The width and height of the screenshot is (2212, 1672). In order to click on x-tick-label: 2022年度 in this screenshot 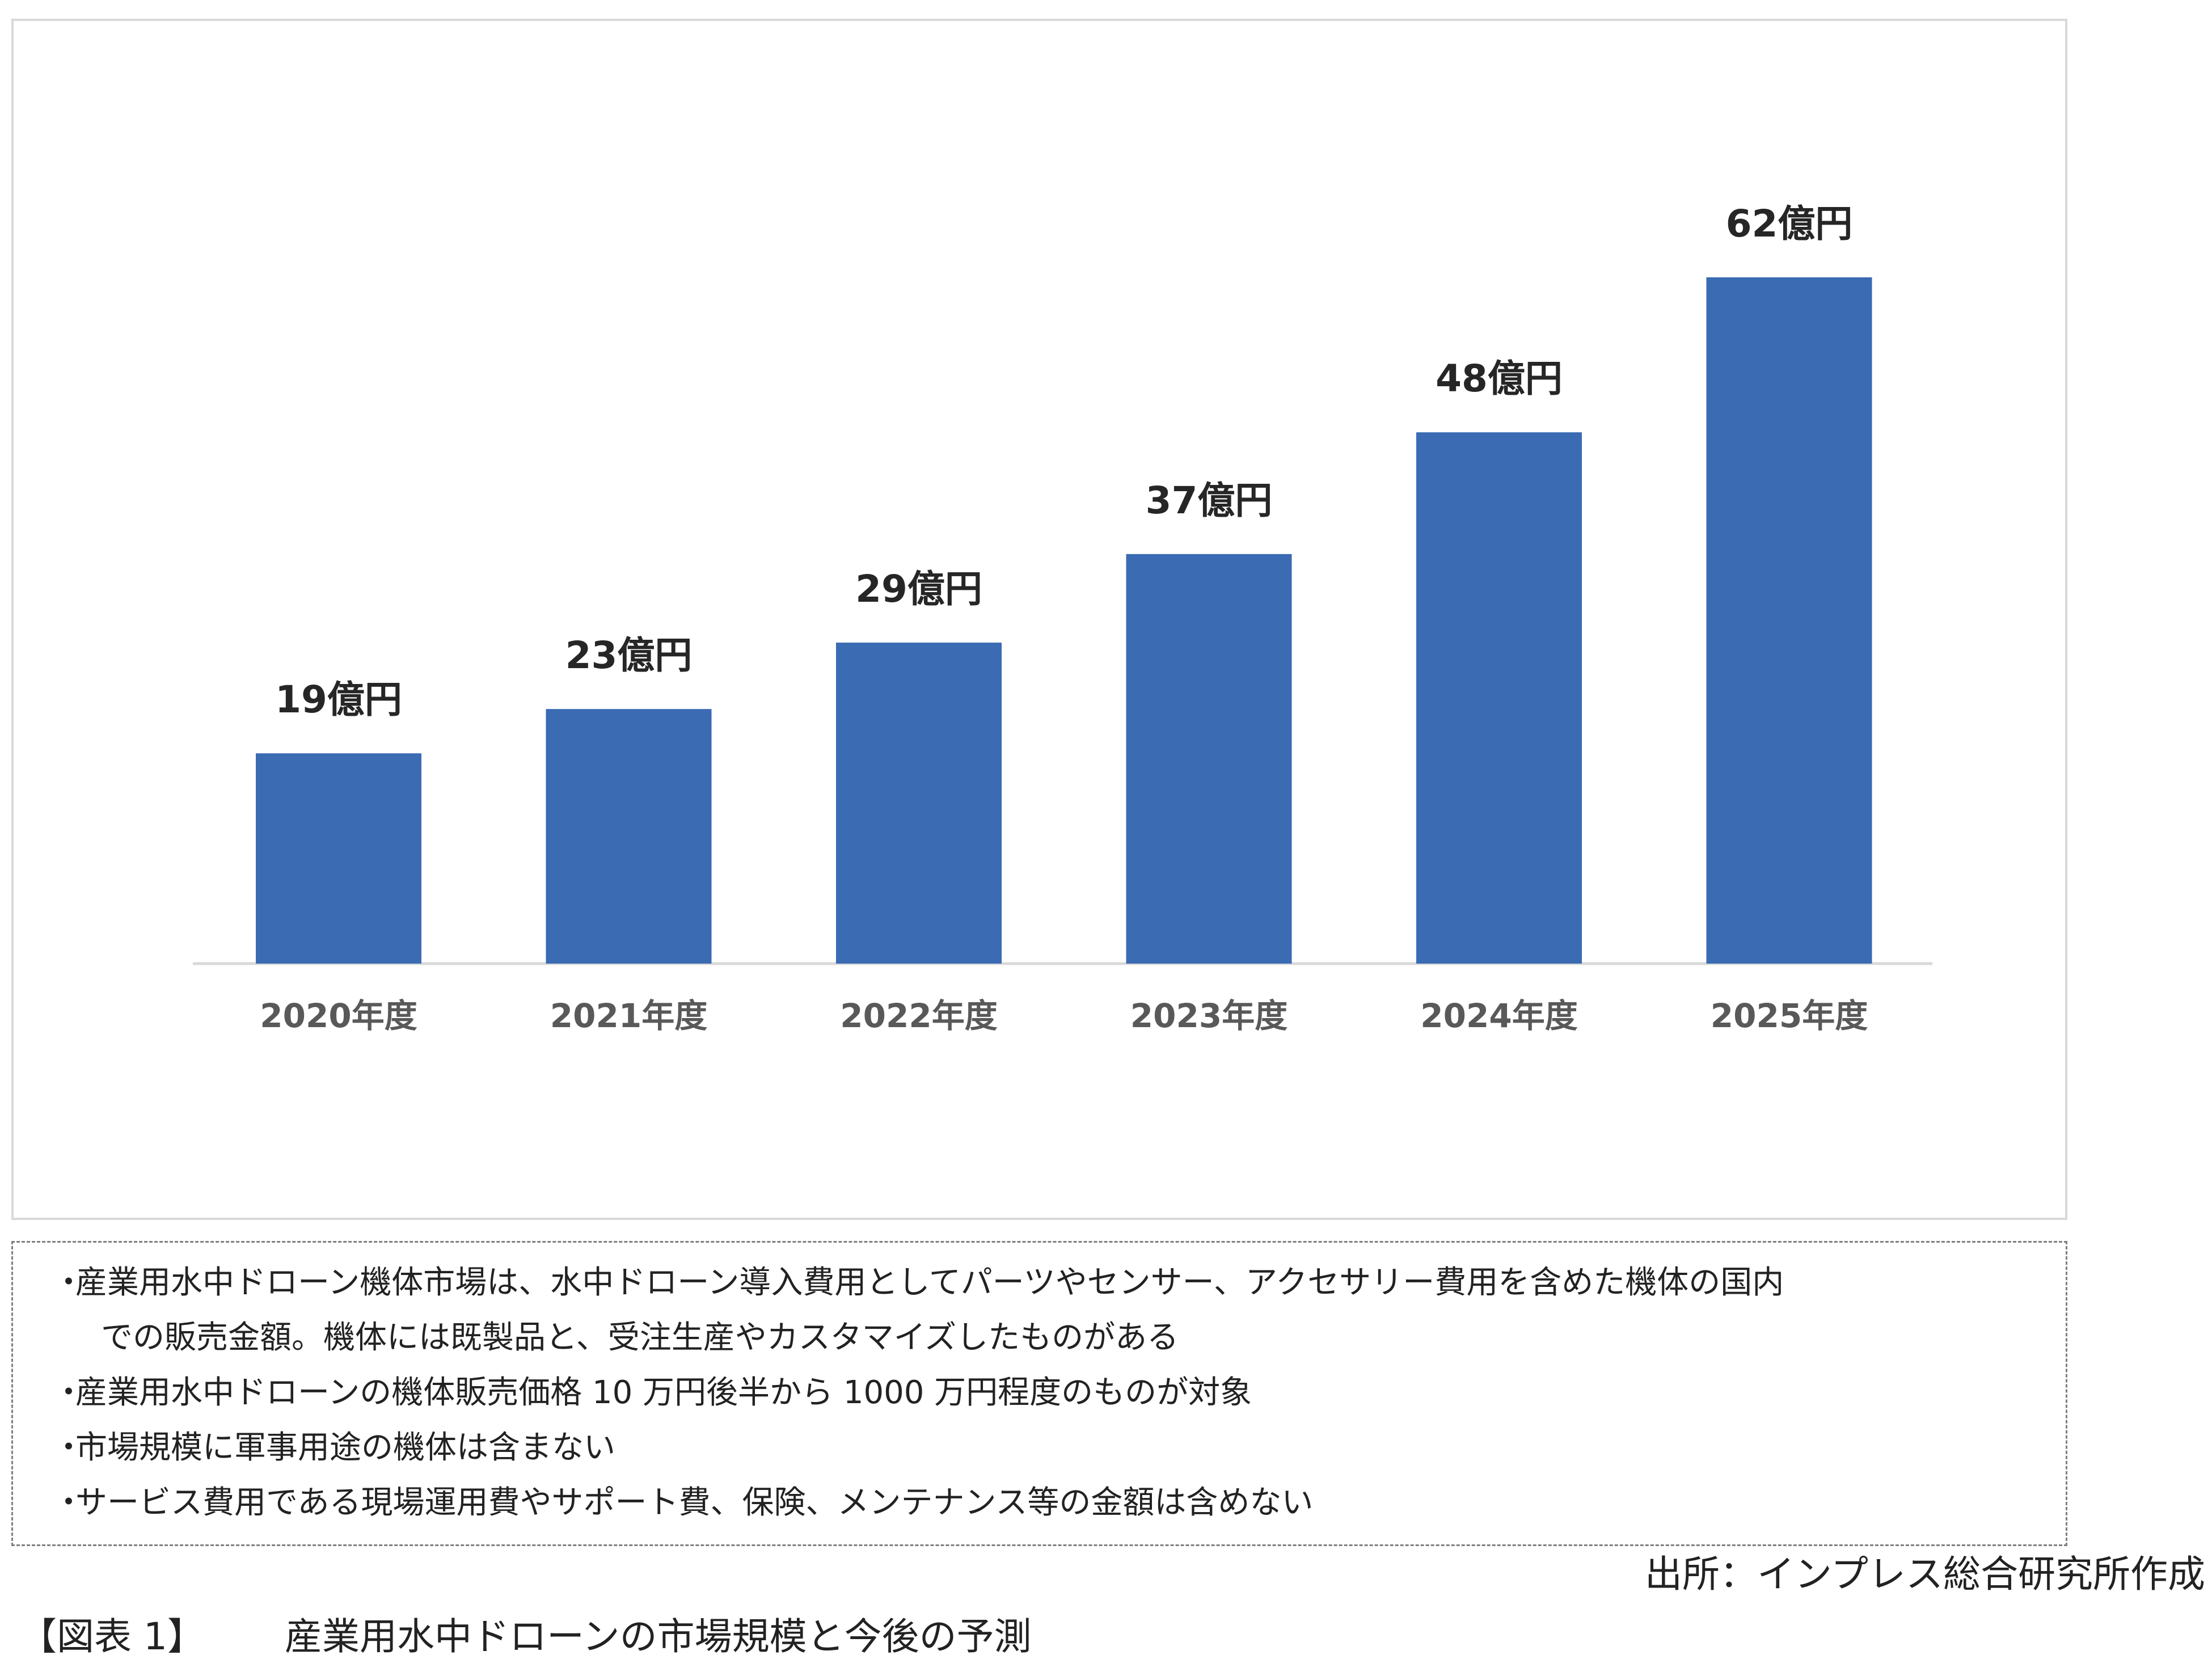, I will do `click(918, 1016)`.